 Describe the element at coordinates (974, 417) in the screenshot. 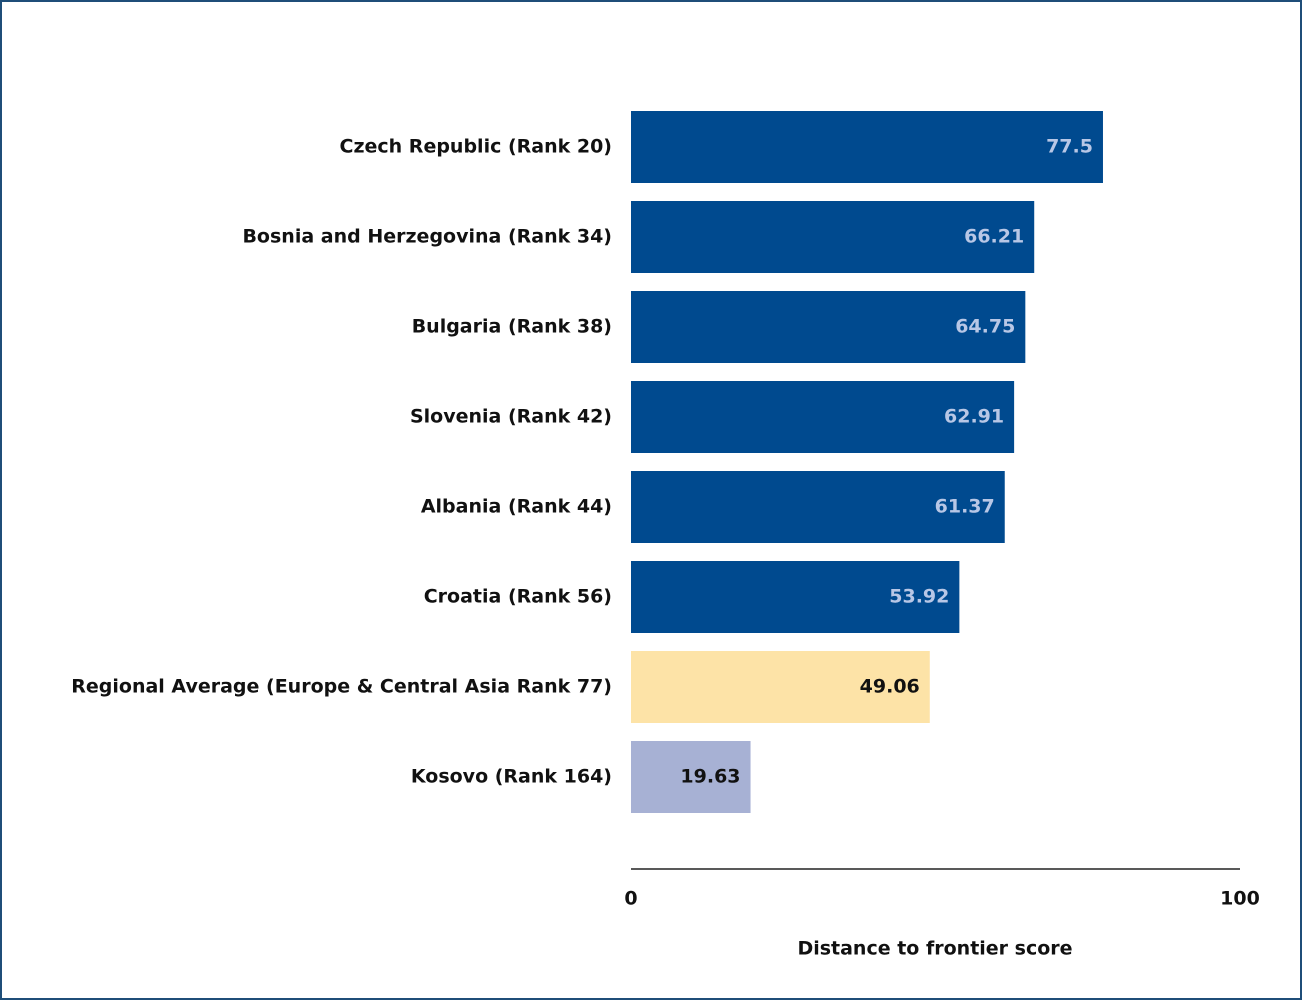

I see `value-label: 62.91` at that location.